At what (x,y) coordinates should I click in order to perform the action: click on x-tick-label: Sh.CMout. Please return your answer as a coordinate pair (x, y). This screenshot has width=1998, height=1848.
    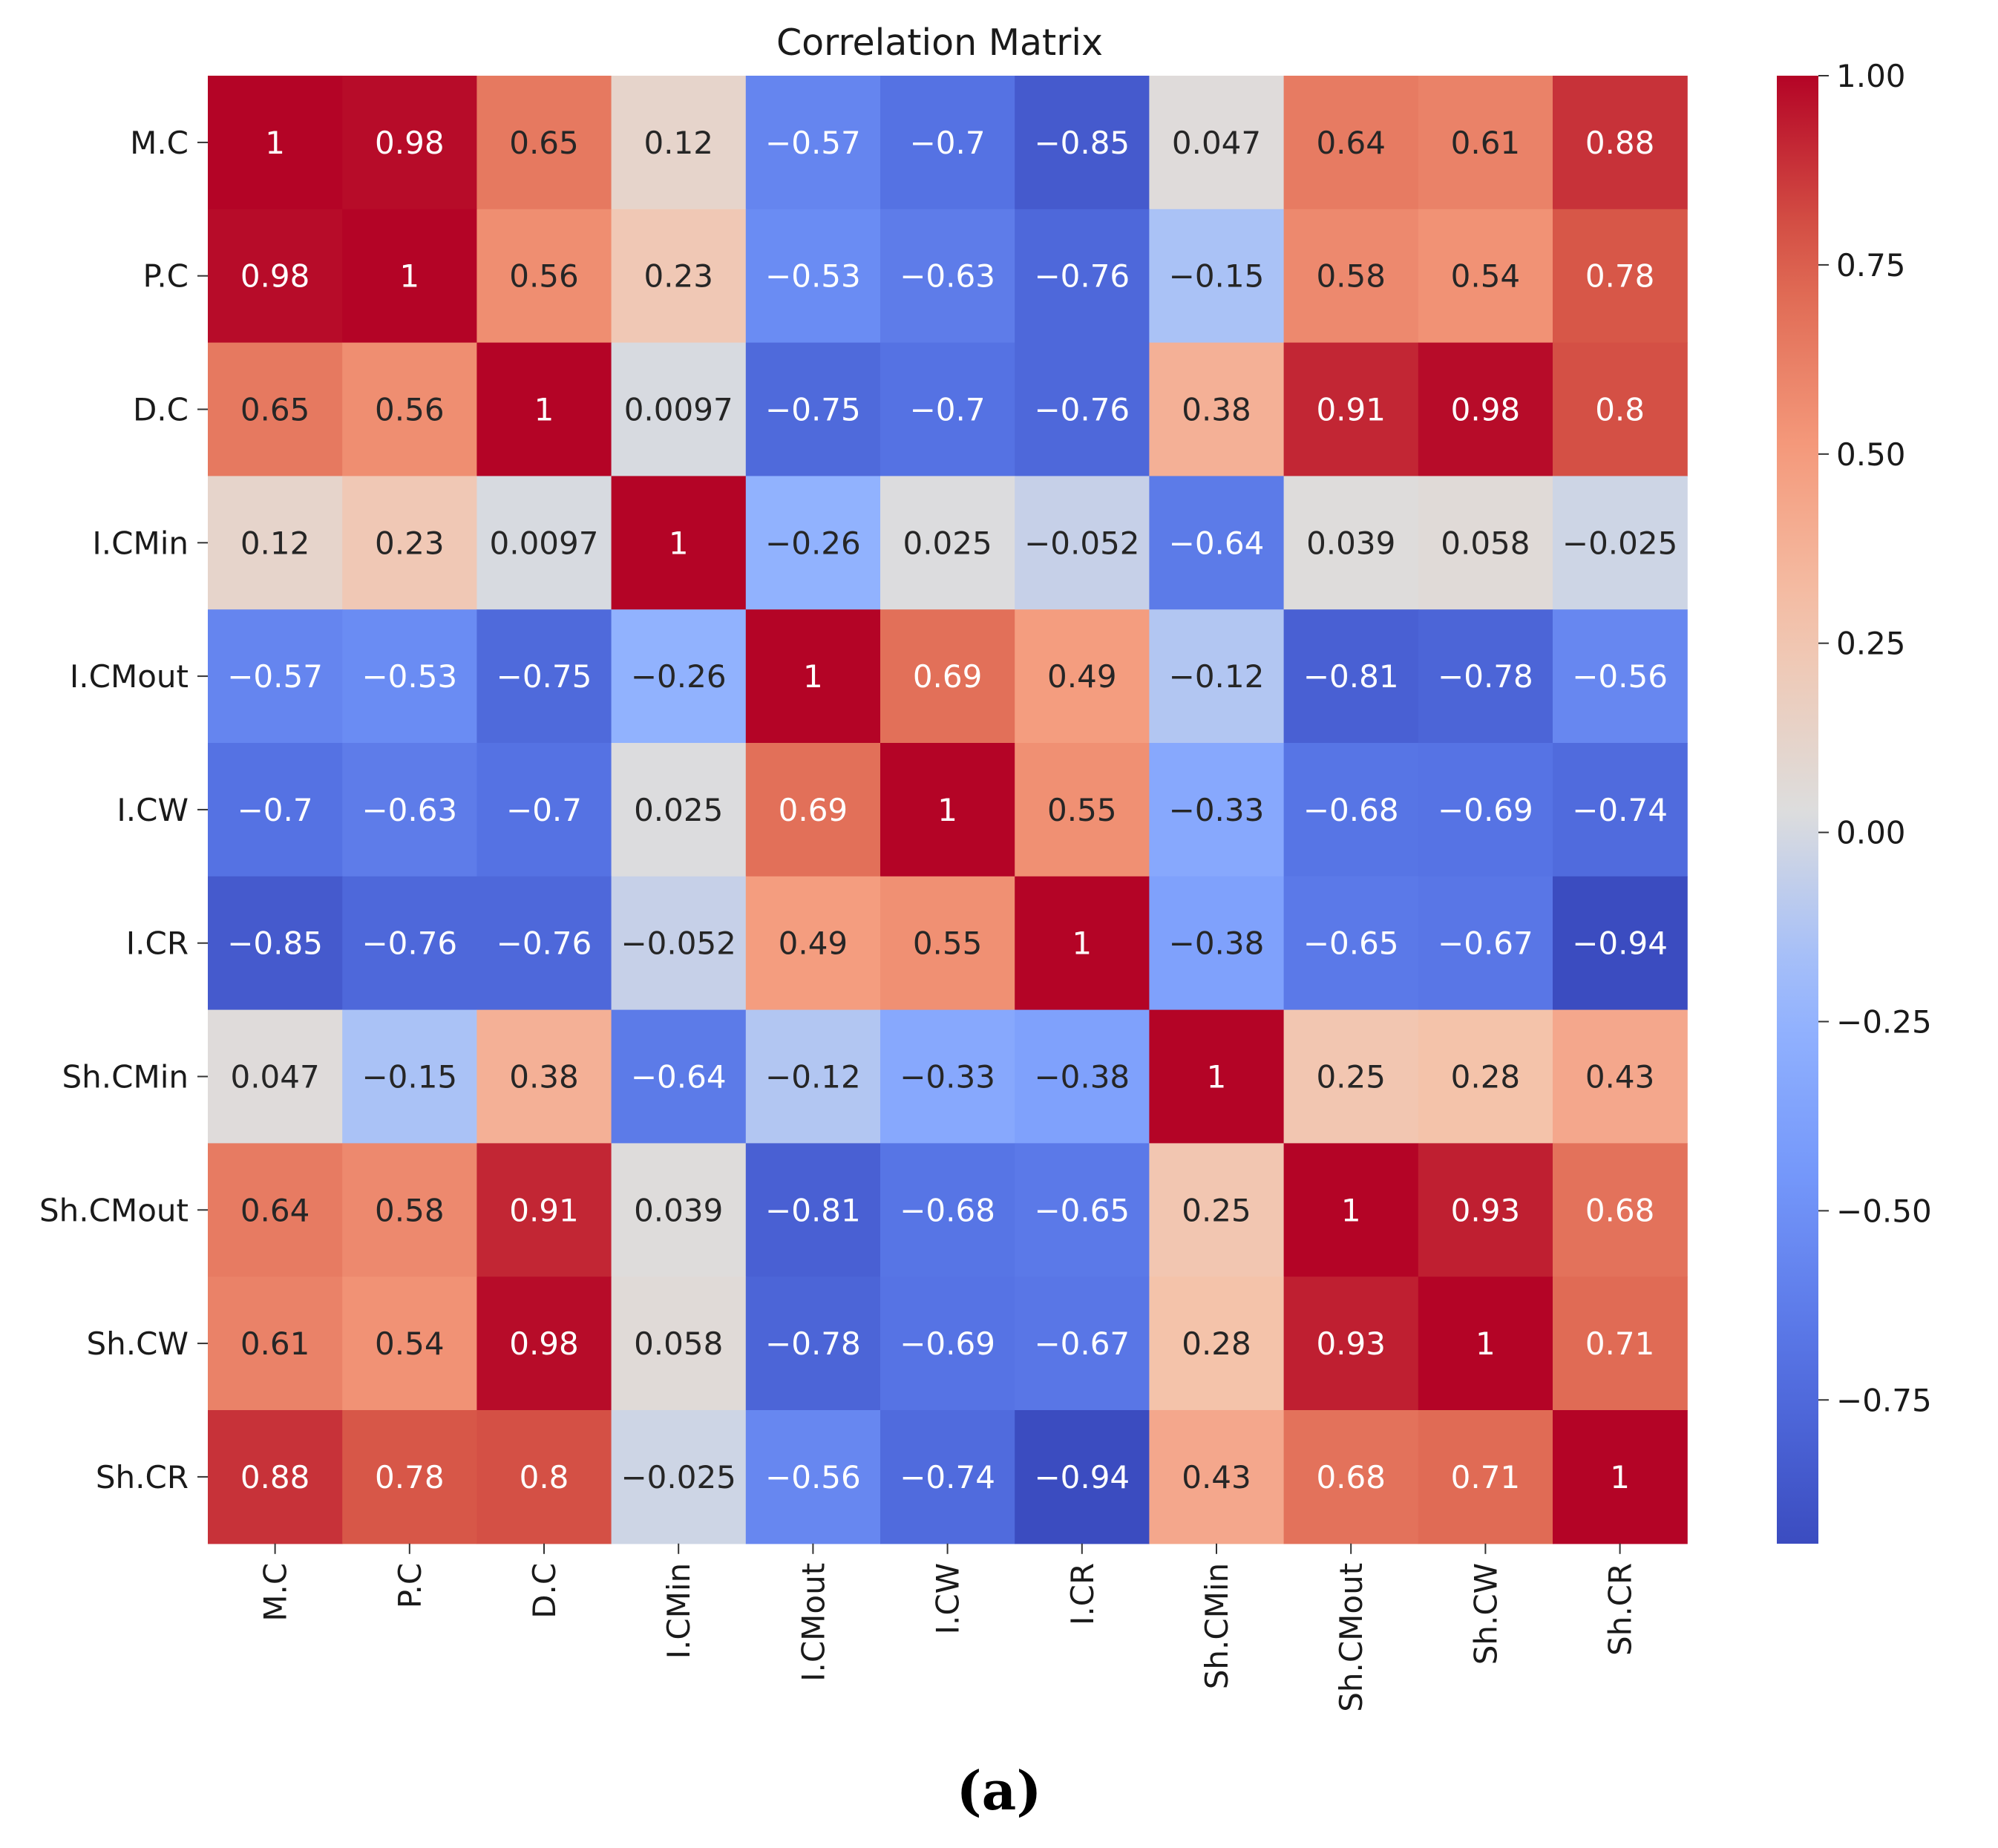
    Looking at the image, I should click on (1351, 1637).